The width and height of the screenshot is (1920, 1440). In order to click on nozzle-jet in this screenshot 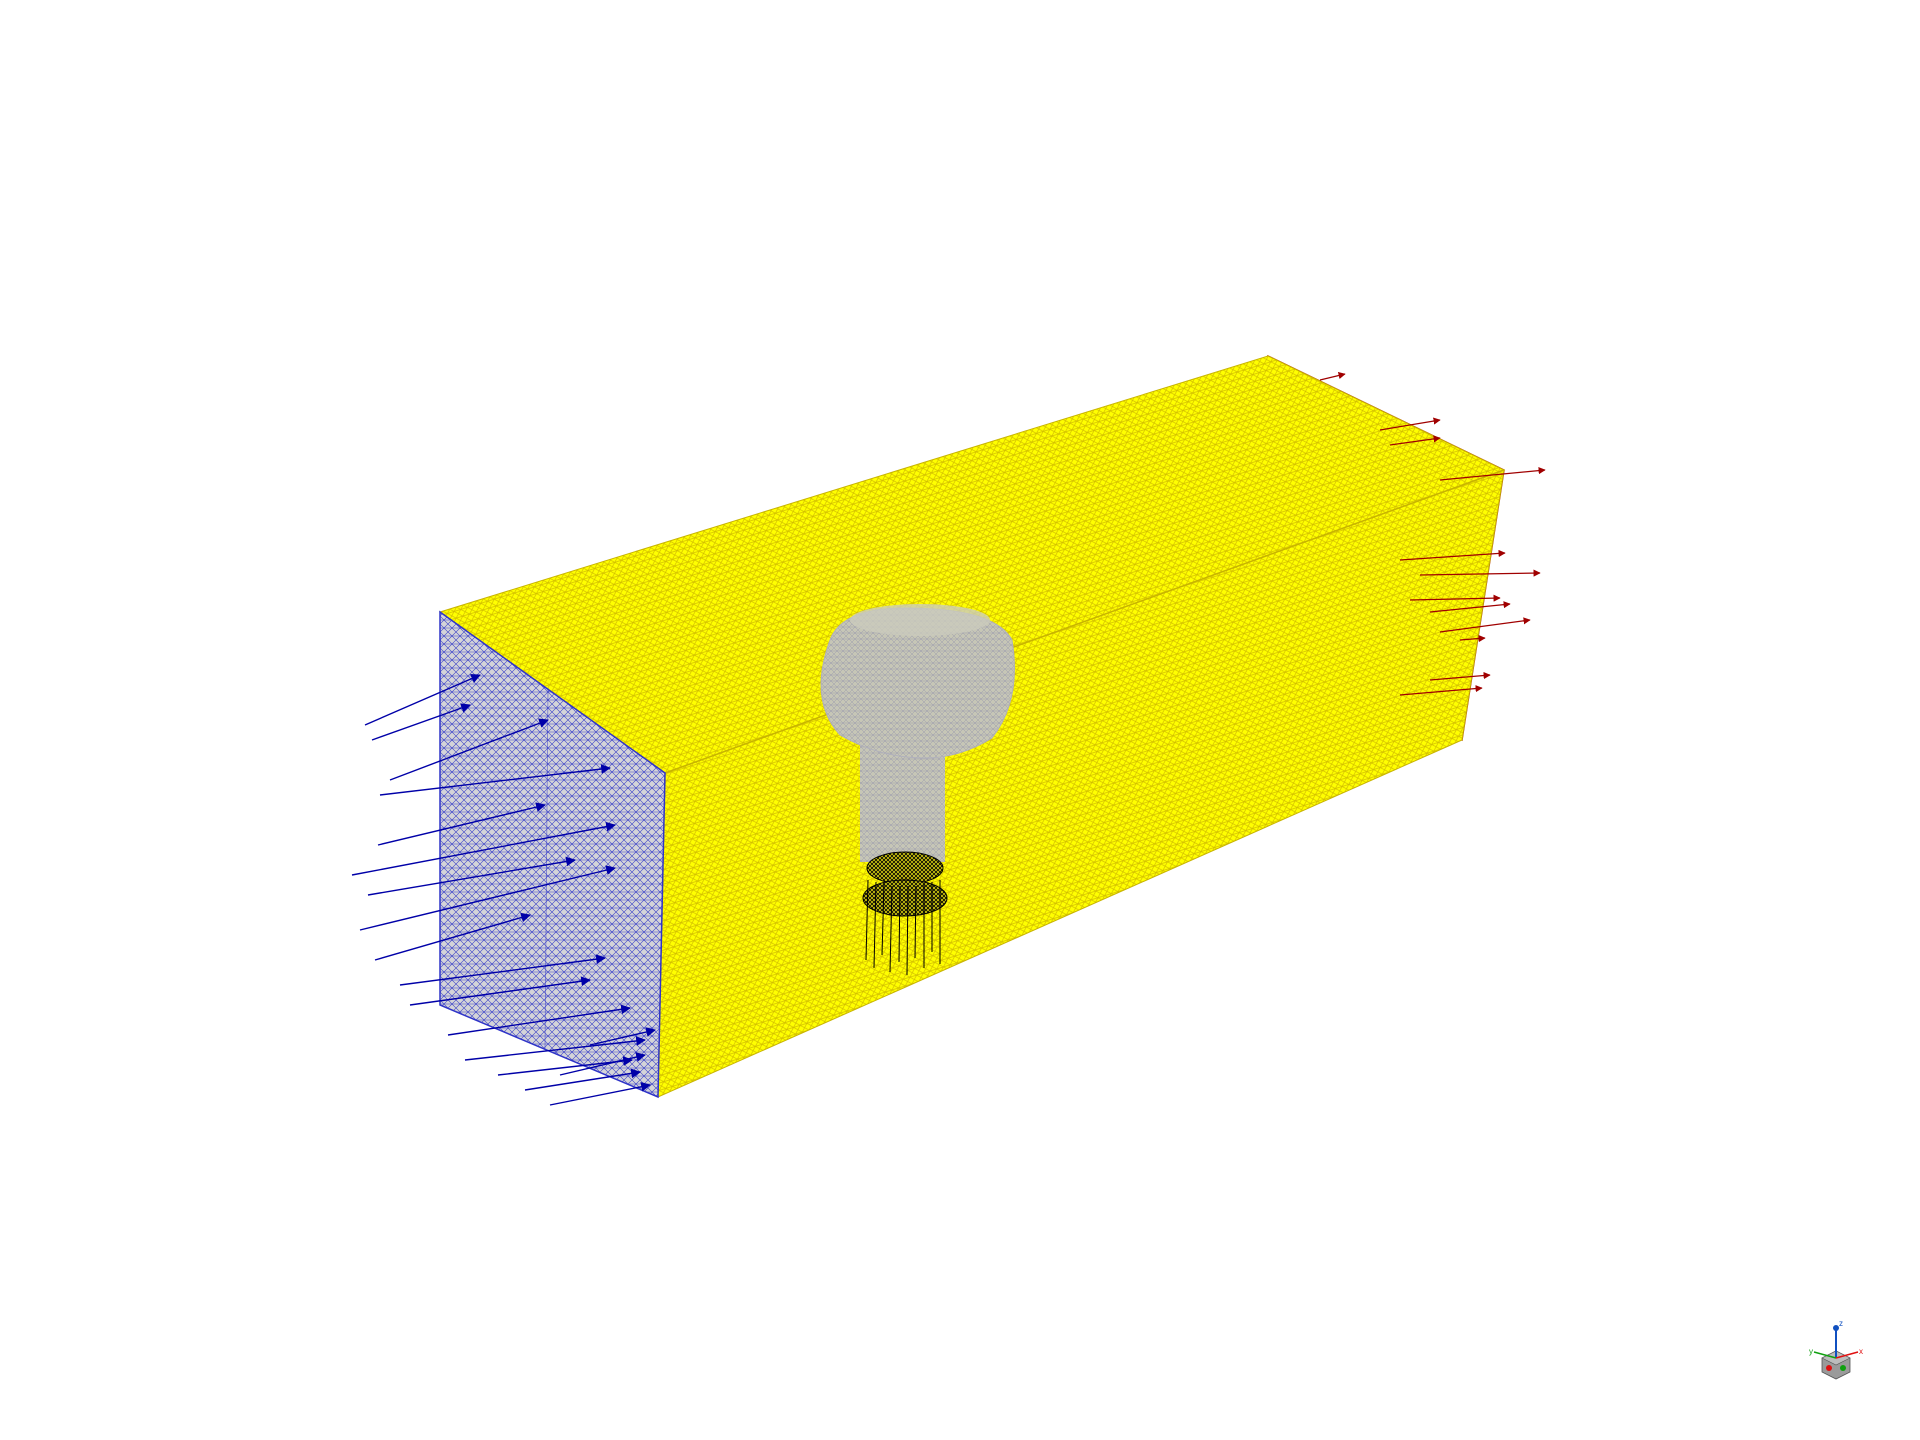, I will do `click(905, 913)`.